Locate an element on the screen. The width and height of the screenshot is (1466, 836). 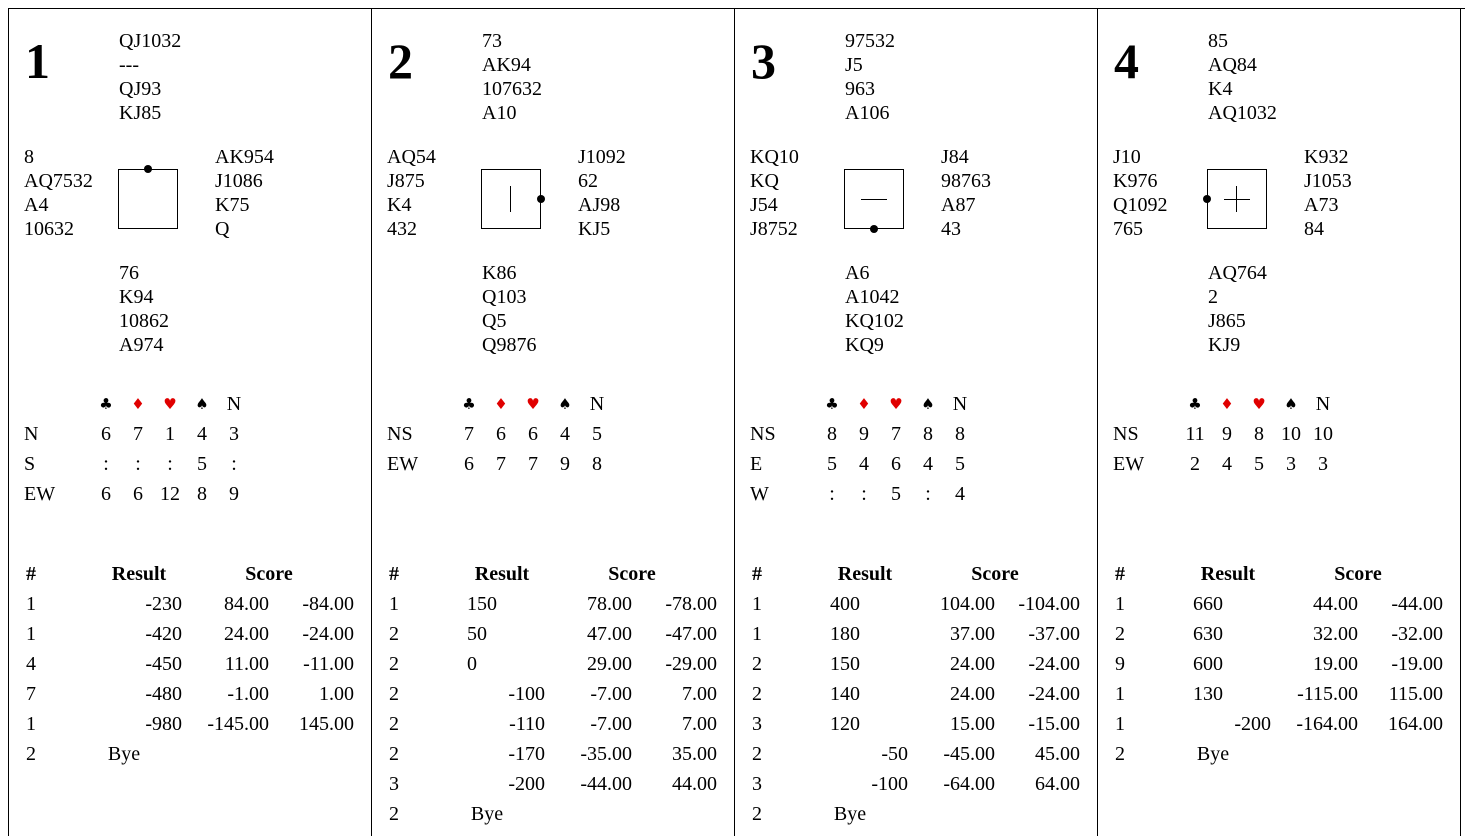
result-value: 630 is located at coordinates (1208, 634).